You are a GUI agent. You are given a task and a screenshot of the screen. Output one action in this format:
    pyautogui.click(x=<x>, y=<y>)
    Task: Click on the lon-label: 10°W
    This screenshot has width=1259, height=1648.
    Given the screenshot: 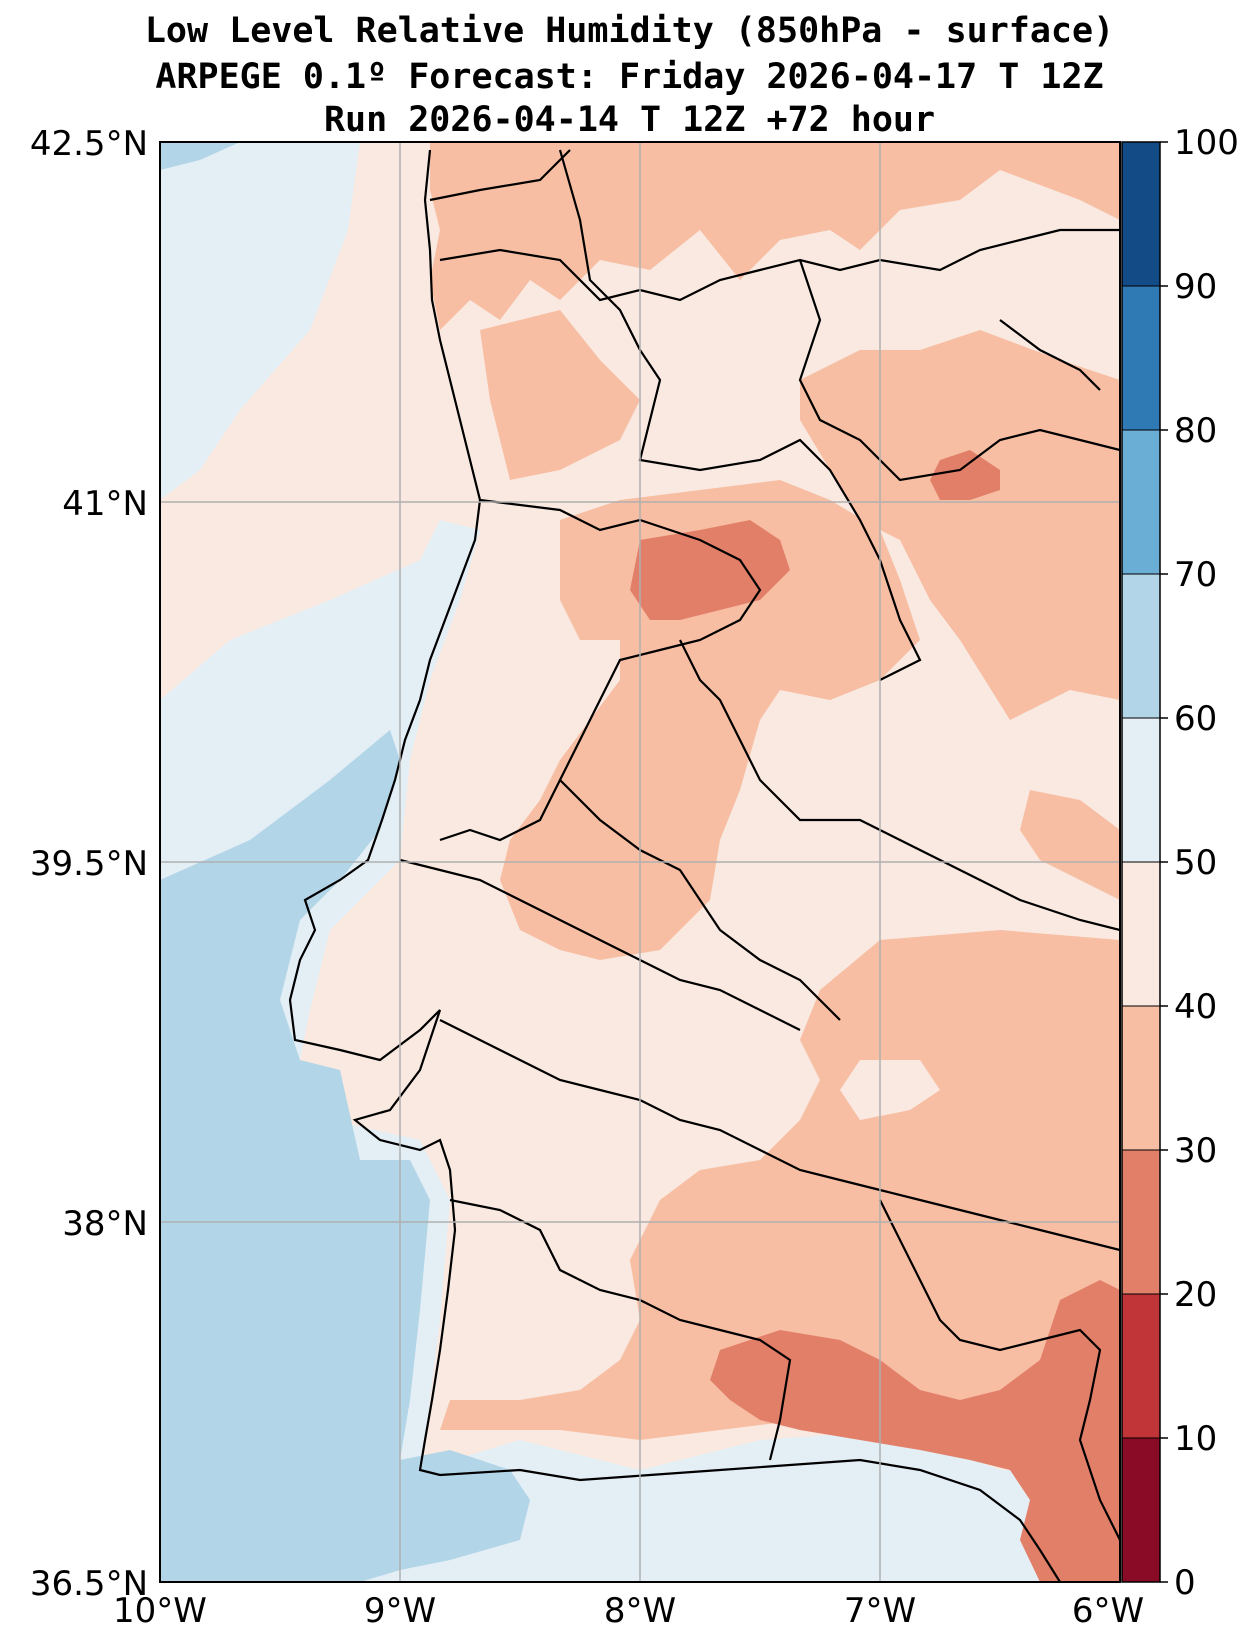 What is the action you would take?
    pyautogui.click(x=160, y=1611)
    